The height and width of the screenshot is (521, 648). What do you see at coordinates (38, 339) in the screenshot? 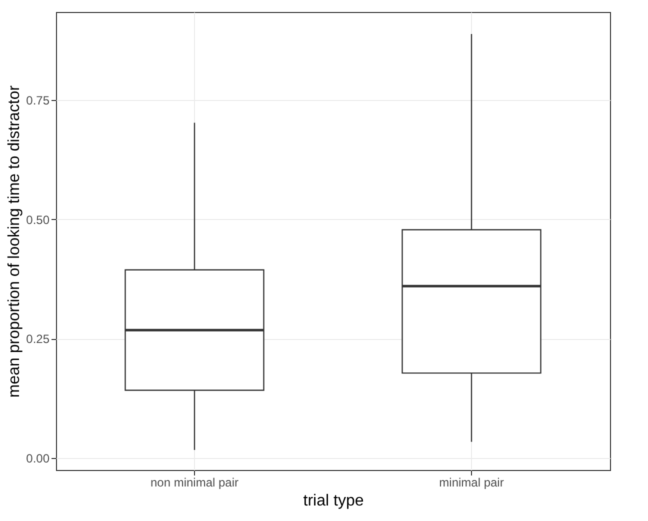
I see `y-tick-label: 0.25` at bounding box center [38, 339].